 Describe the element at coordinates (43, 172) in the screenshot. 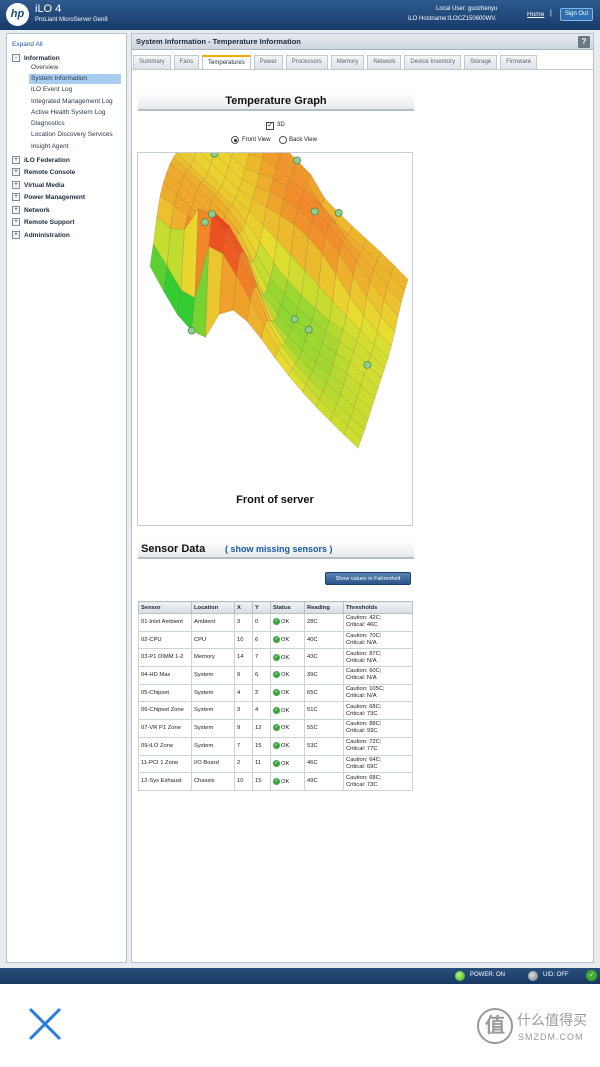

I see `nav-group-remote-console: + Remote Console` at that location.